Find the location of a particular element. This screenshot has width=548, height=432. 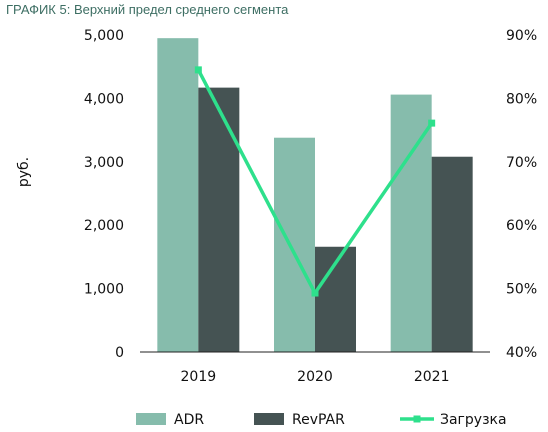

bar-revpar-2021 is located at coordinates (452, 254).